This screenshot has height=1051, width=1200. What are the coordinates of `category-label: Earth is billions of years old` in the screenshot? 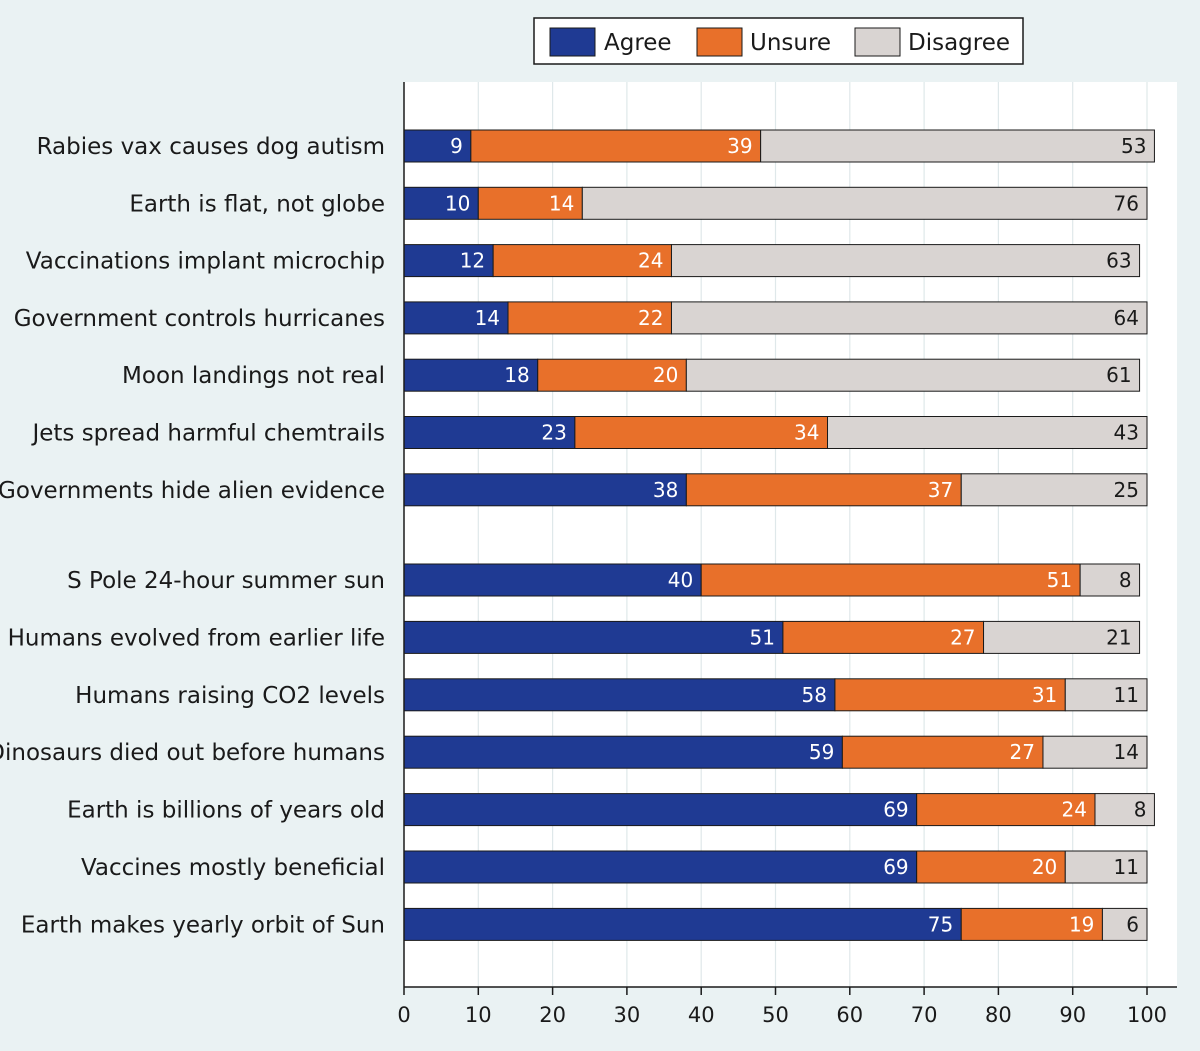 It's located at (226, 811).